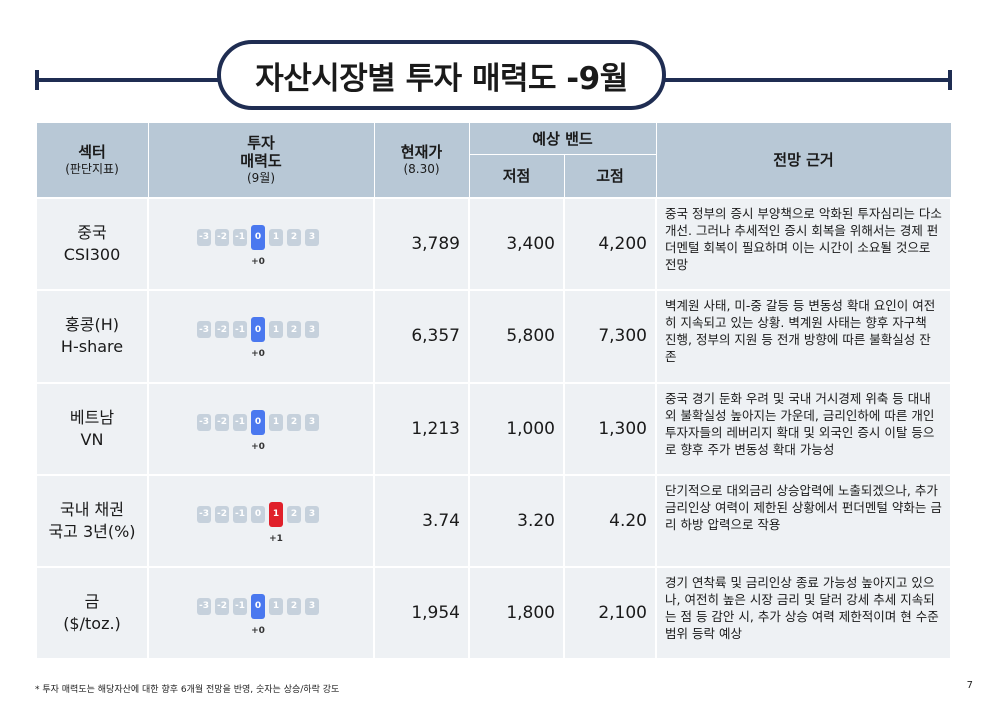 This screenshot has width=995, height=707. Describe the element at coordinates (516, 520) in the screenshot. I see `band-low: 3.20` at that location.